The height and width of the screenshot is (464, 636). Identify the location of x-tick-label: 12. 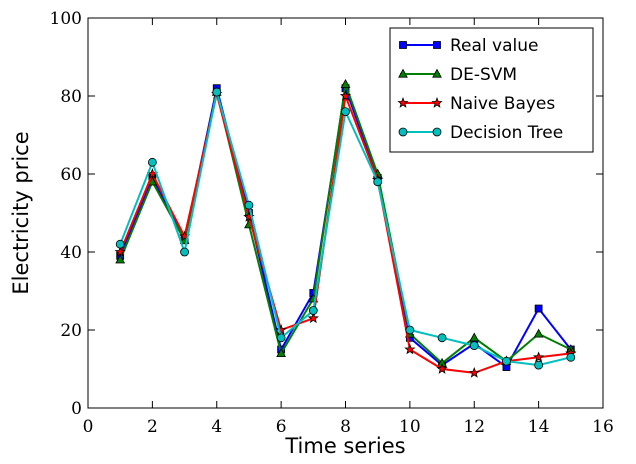
(474, 427).